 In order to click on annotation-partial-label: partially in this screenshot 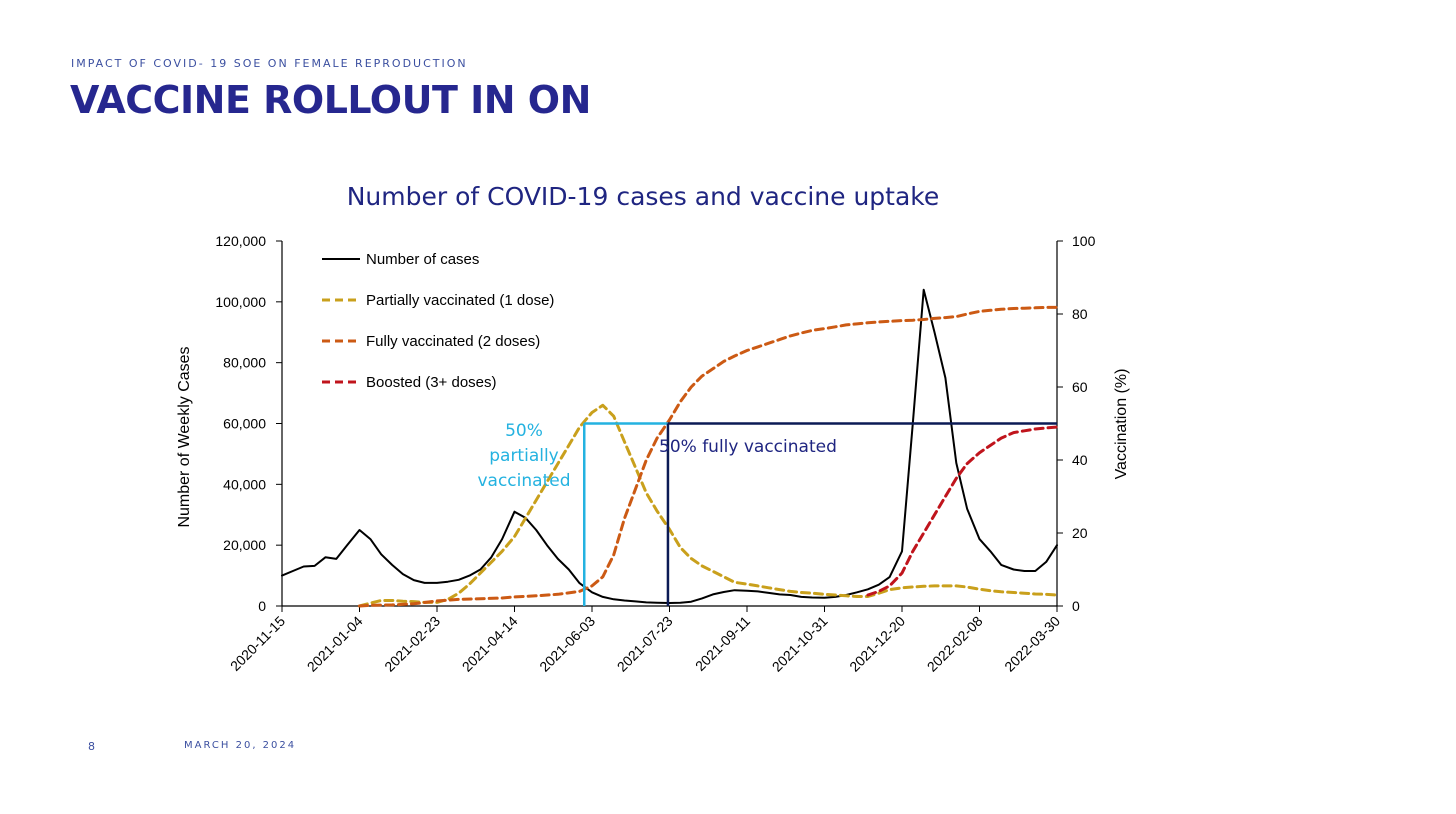, I will do `click(524, 456)`.